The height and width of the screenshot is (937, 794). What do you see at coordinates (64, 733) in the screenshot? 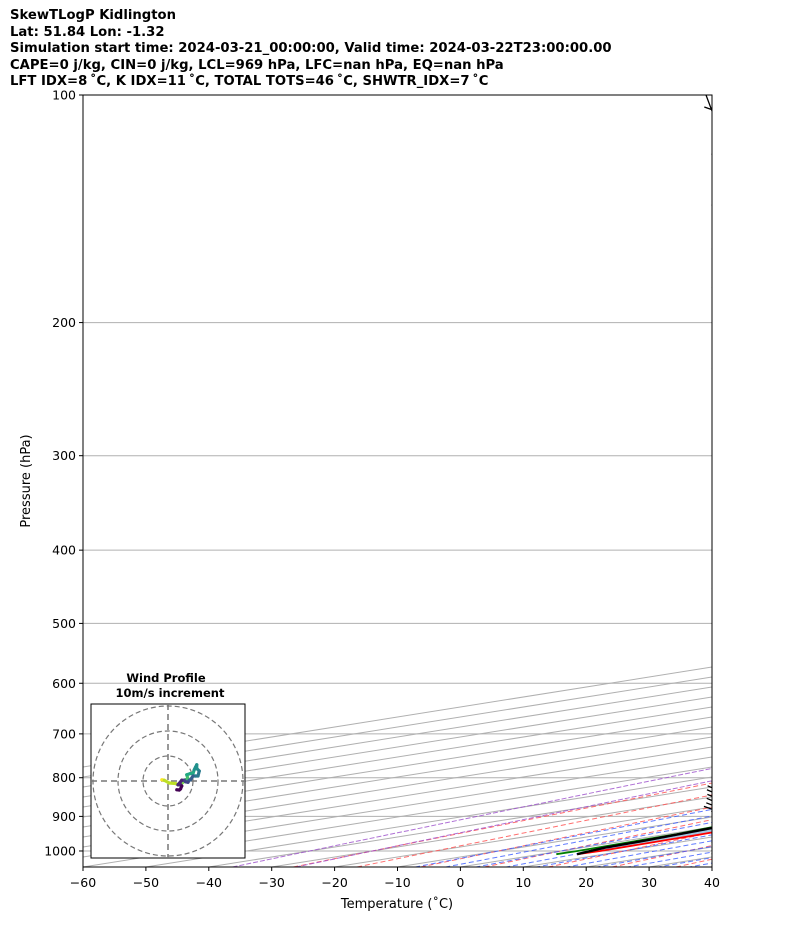
I see `y-tick-label: 700` at bounding box center [64, 733].